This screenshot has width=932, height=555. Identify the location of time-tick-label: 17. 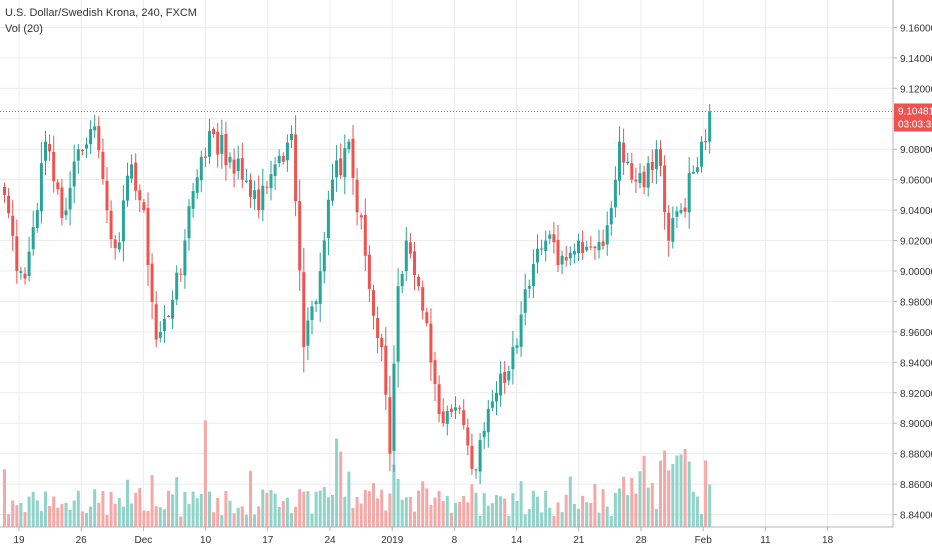
(268, 540).